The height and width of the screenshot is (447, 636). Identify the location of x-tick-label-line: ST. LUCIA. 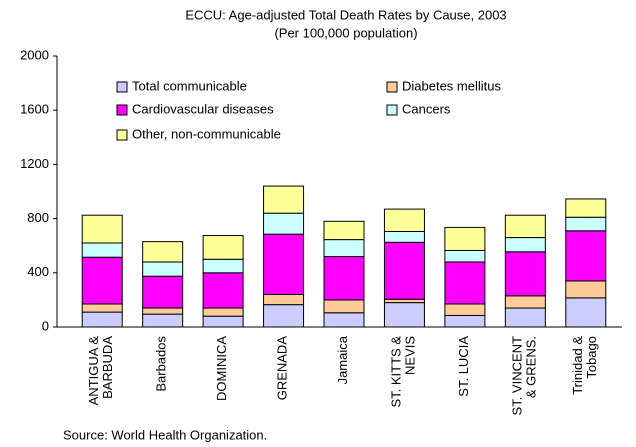
(463, 366).